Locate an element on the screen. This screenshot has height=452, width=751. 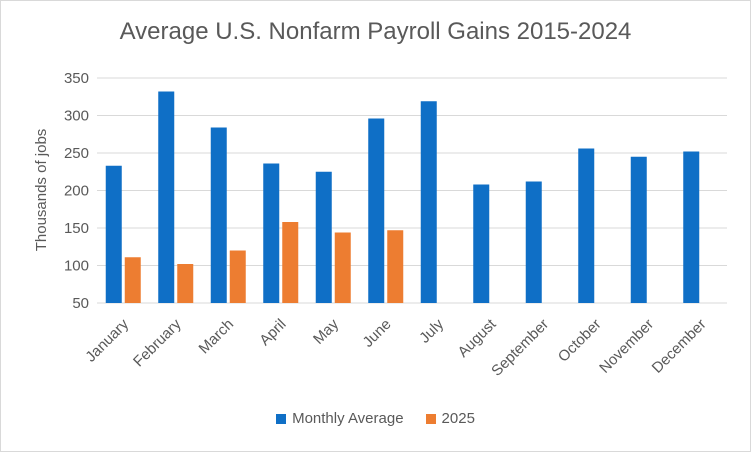
y-tick-label: 150 is located at coordinates (76, 228).